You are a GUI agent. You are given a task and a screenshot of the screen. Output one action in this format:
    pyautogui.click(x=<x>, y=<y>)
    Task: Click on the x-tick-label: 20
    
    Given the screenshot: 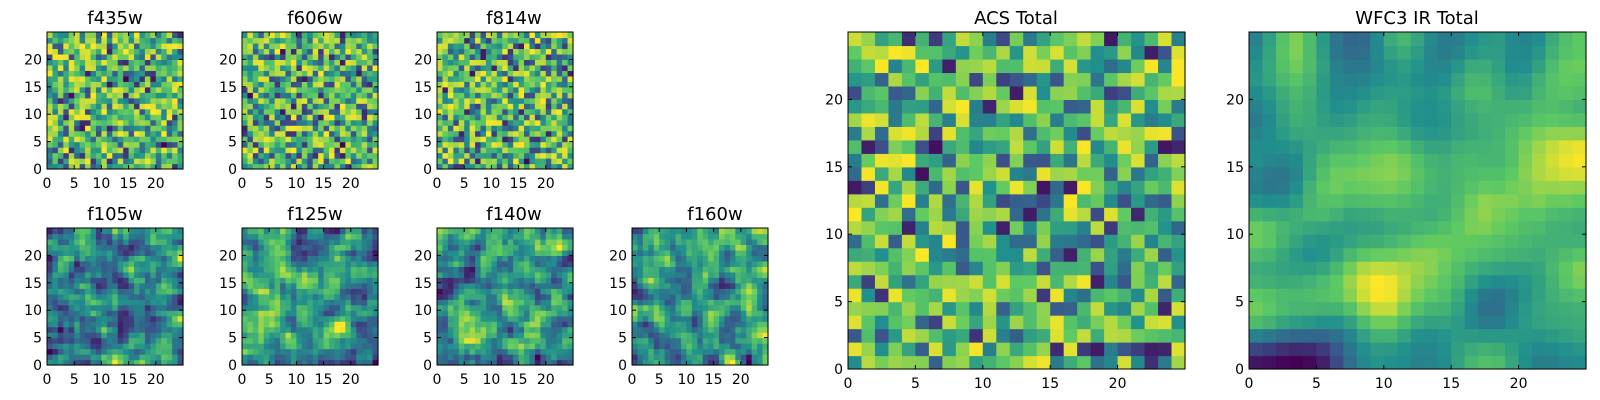 What is the action you would take?
    pyautogui.click(x=546, y=184)
    